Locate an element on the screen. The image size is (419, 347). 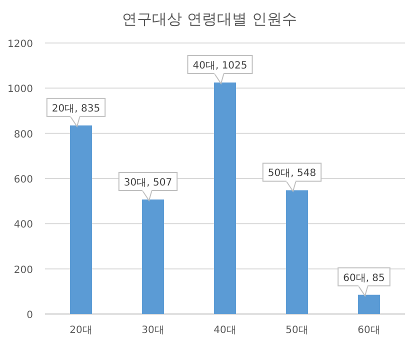
x-tick-label: 30대 is located at coordinates (153, 330).